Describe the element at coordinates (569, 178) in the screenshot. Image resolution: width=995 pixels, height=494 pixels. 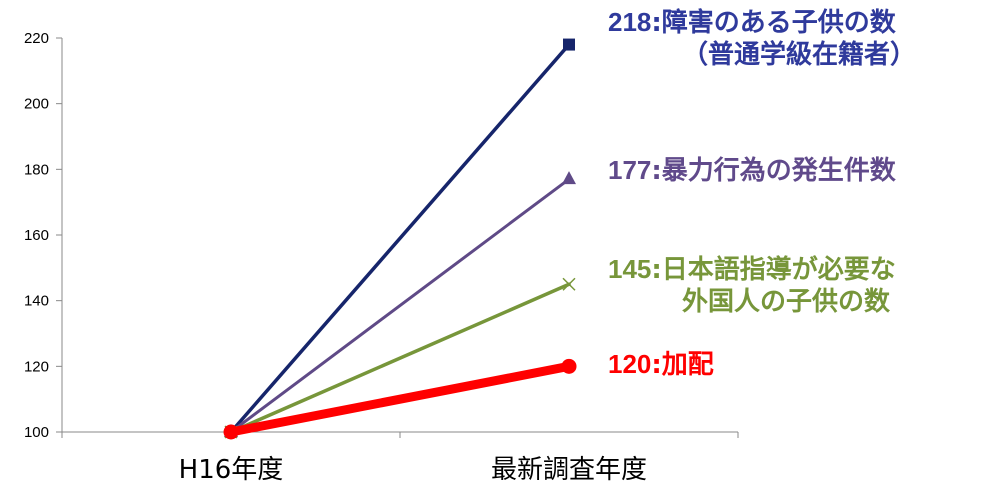
I see `data-point-triangle` at that location.